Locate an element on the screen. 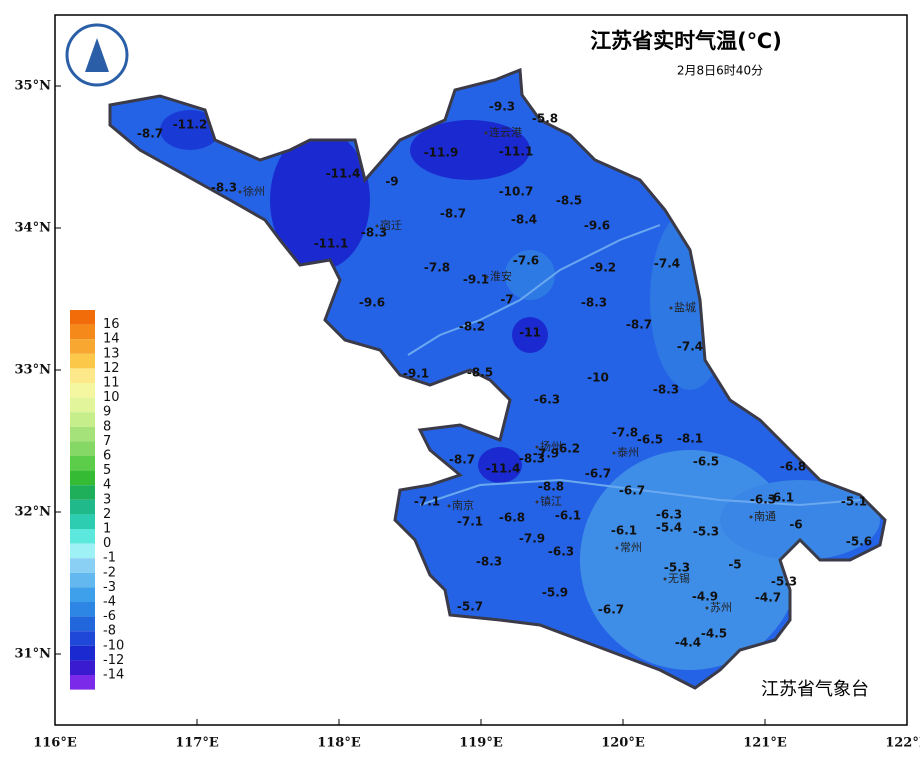  station-temperature: -5 is located at coordinates (734, 565).